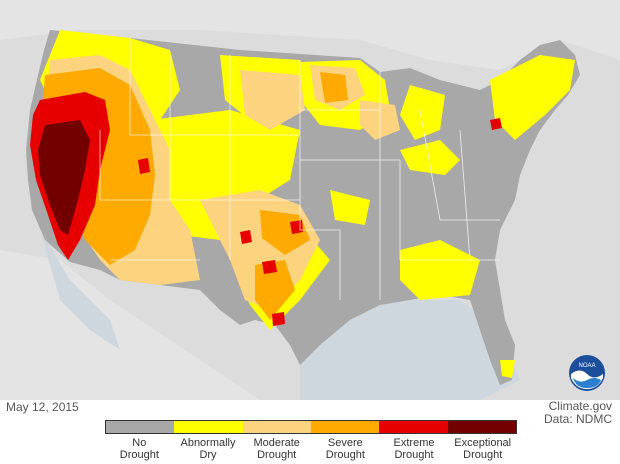  I want to click on legend-label-exceptional-drought: Exceptional Drought, so click(482, 449).